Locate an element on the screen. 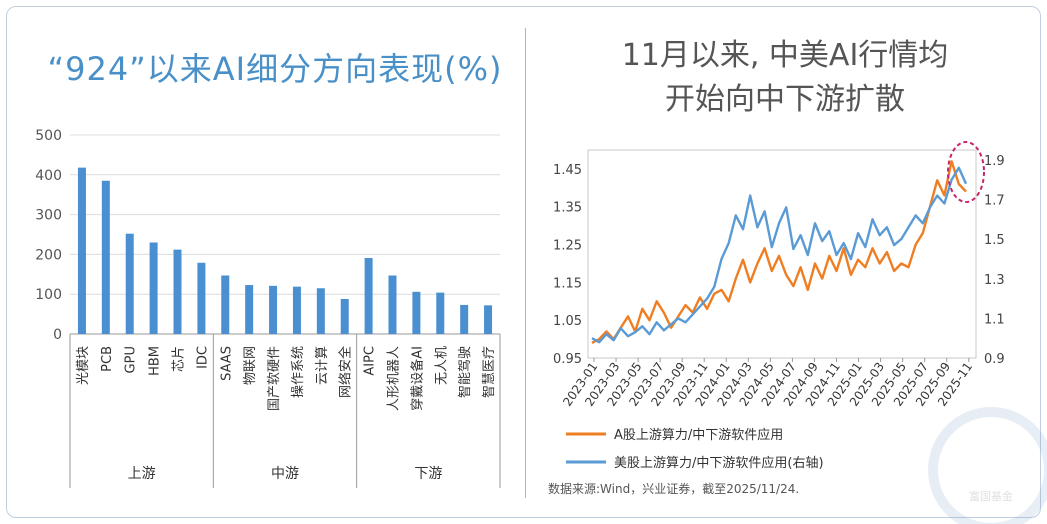 The width and height of the screenshot is (1047, 524). right-axis-tick: 1.1 is located at coordinates (994, 319).